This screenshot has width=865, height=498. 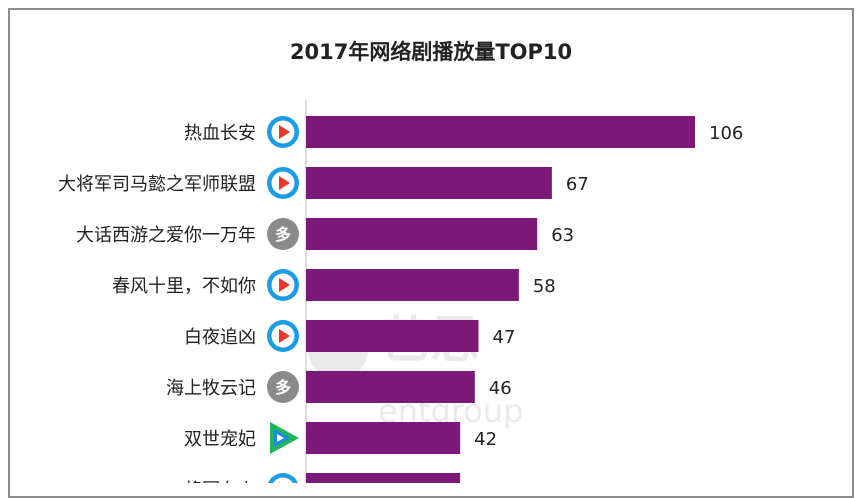 What do you see at coordinates (157, 184) in the screenshot?
I see `category-label: 大将军司马懿之军师联盟` at bounding box center [157, 184].